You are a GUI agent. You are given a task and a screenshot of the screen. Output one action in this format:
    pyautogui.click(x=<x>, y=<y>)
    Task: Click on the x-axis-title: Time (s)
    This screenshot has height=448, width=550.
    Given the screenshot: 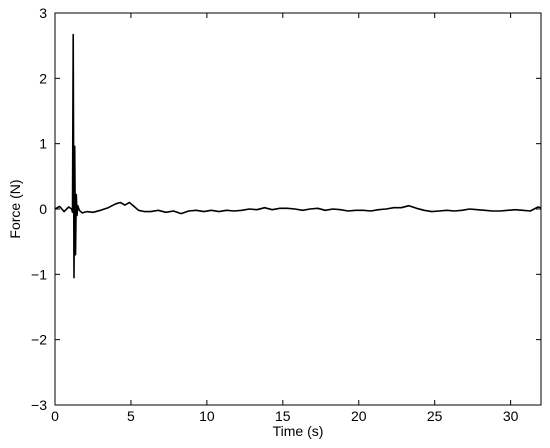 What is the action you would take?
    pyautogui.click(x=298, y=431)
    